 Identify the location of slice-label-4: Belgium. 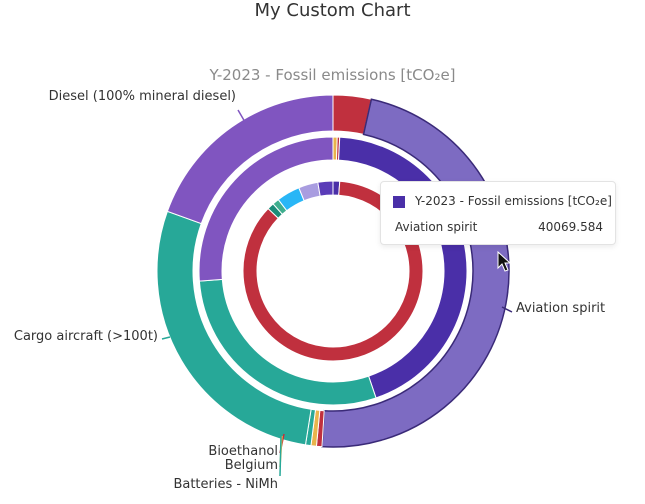
(251, 465).